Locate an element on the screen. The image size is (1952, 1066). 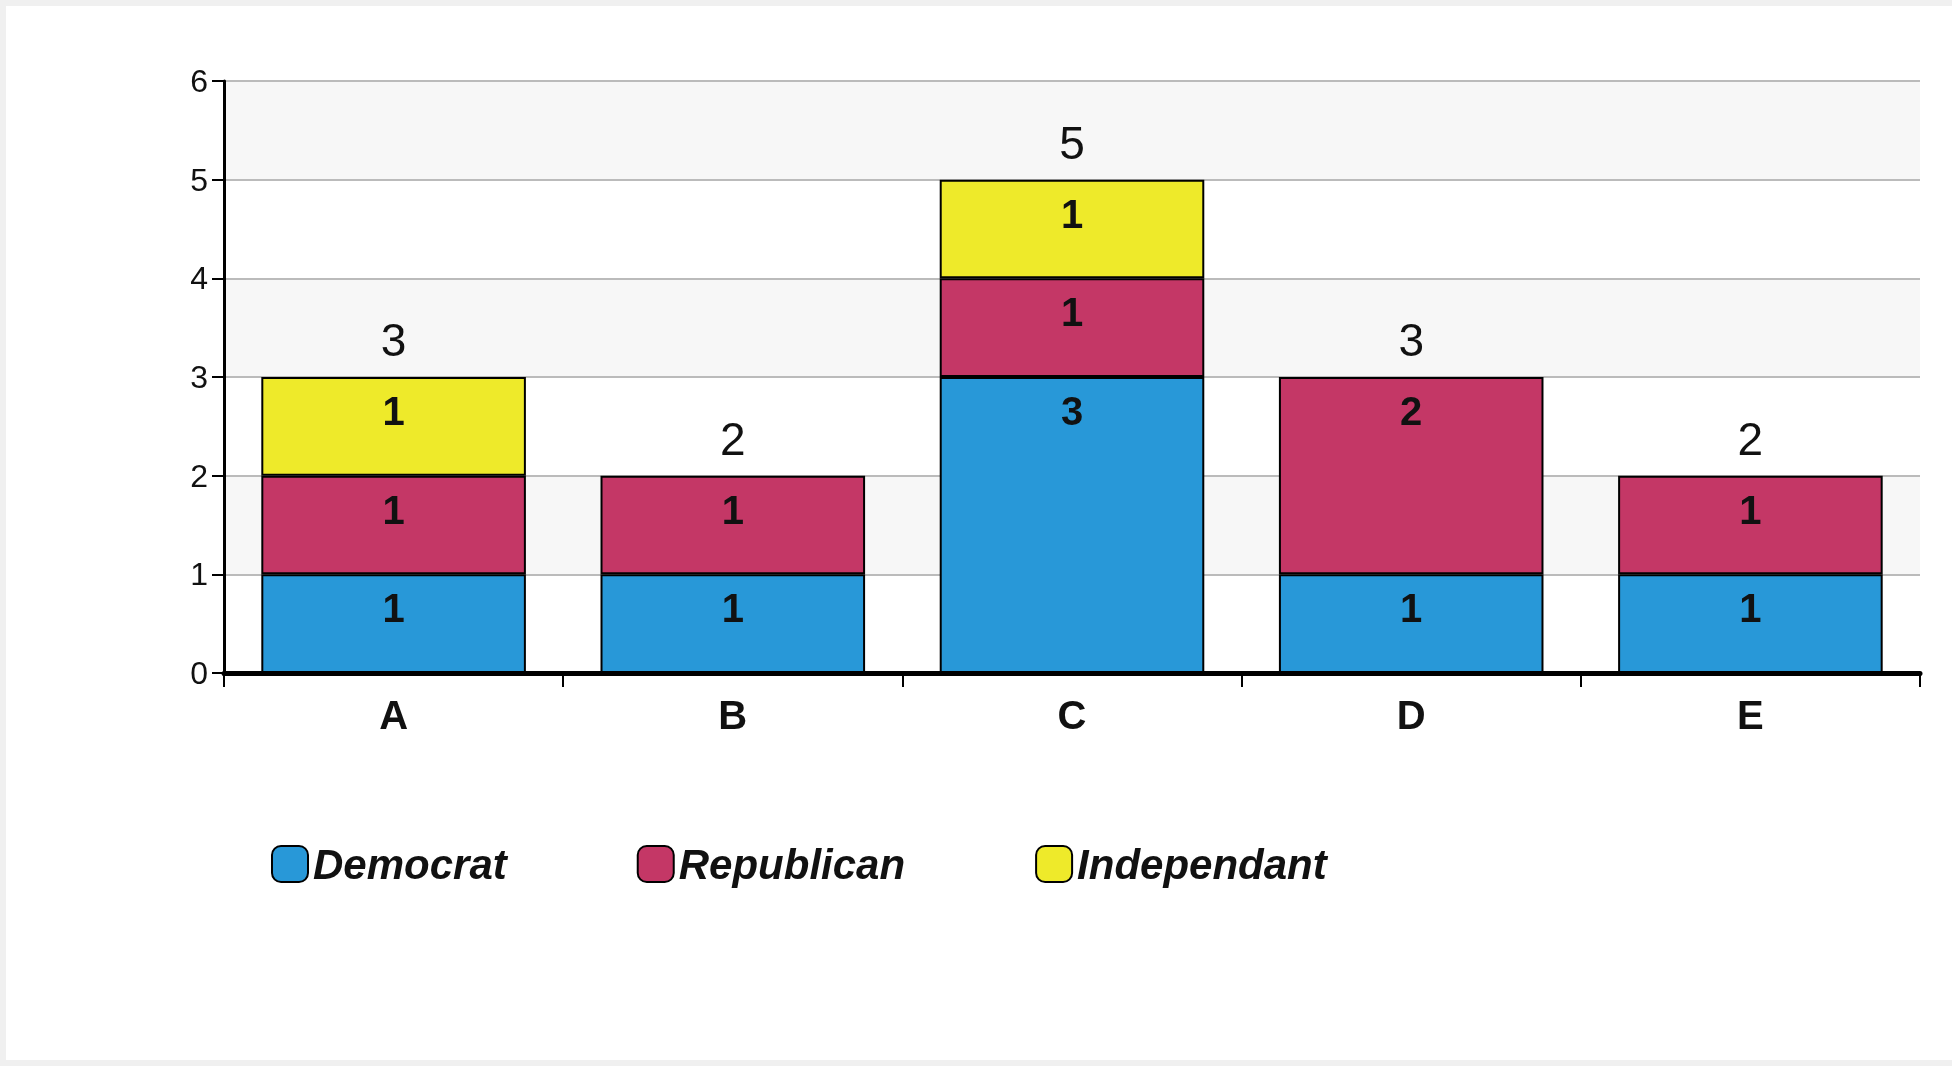
x-tick-label: C is located at coordinates (1072, 715).